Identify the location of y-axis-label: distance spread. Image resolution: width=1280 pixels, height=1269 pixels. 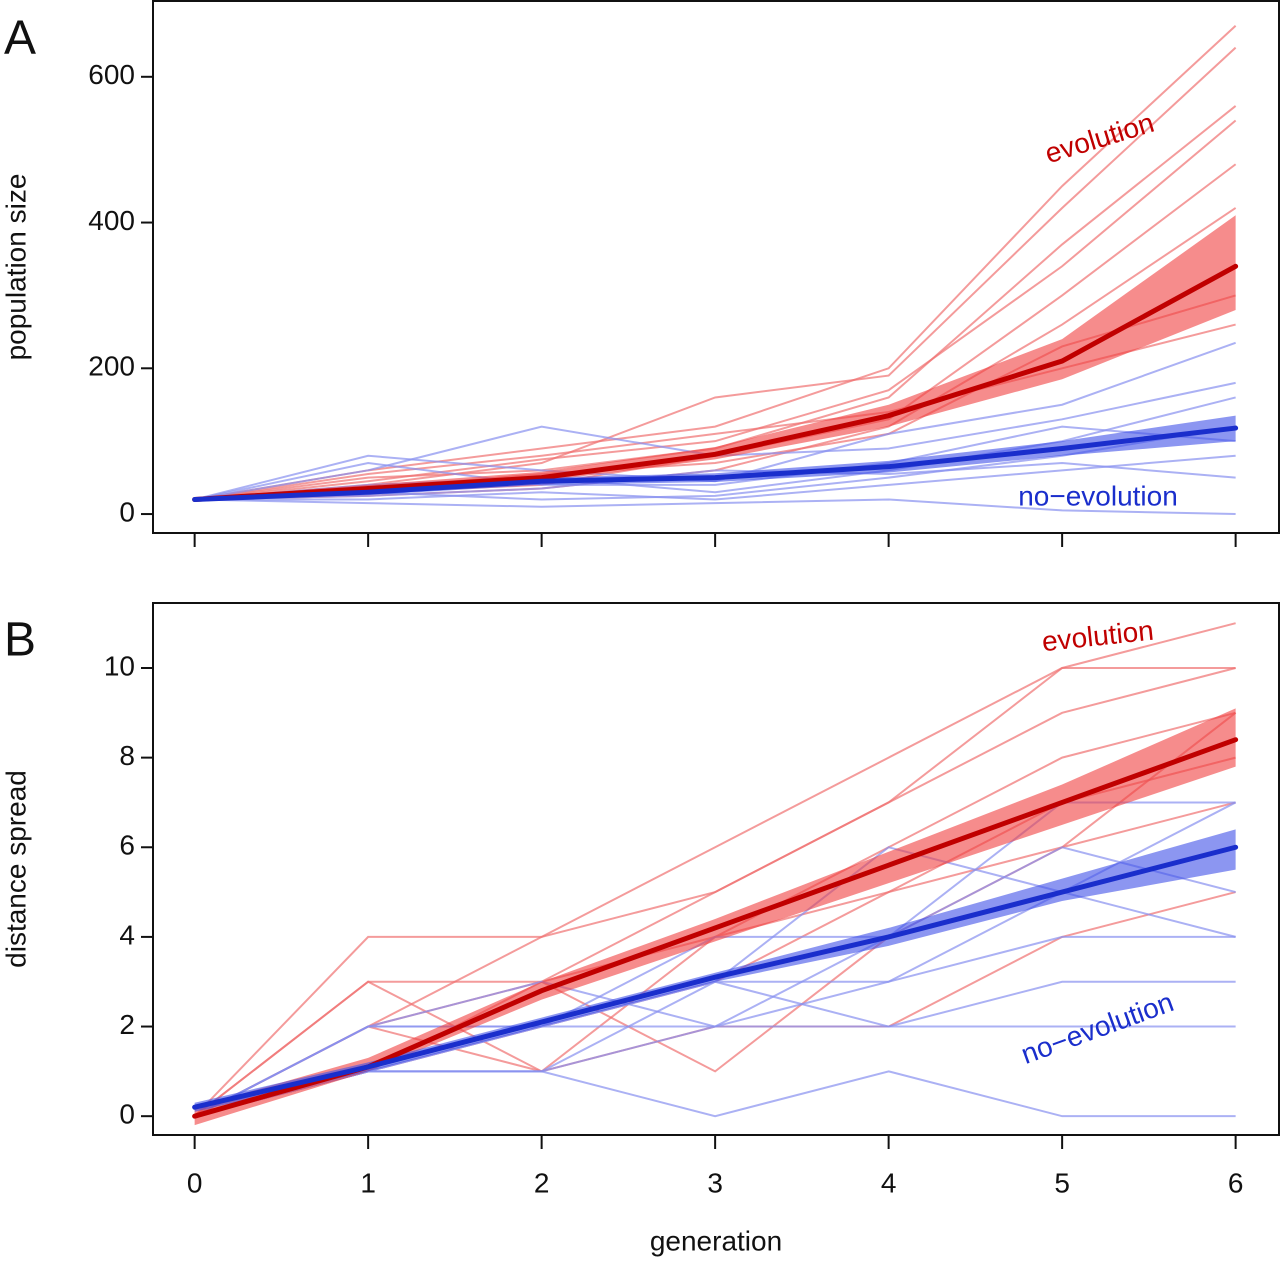
(15, 869).